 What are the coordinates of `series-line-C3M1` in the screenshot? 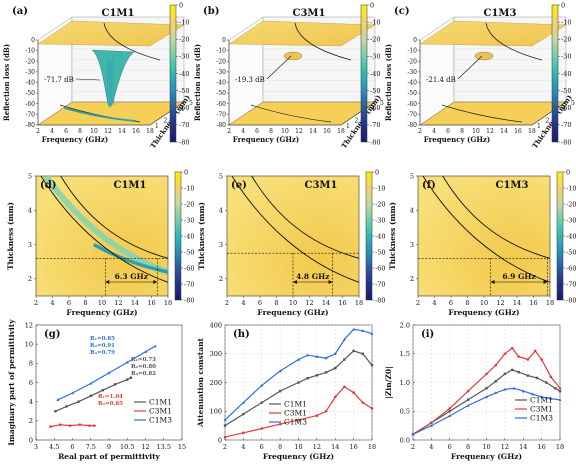 It's located at (298, 412).